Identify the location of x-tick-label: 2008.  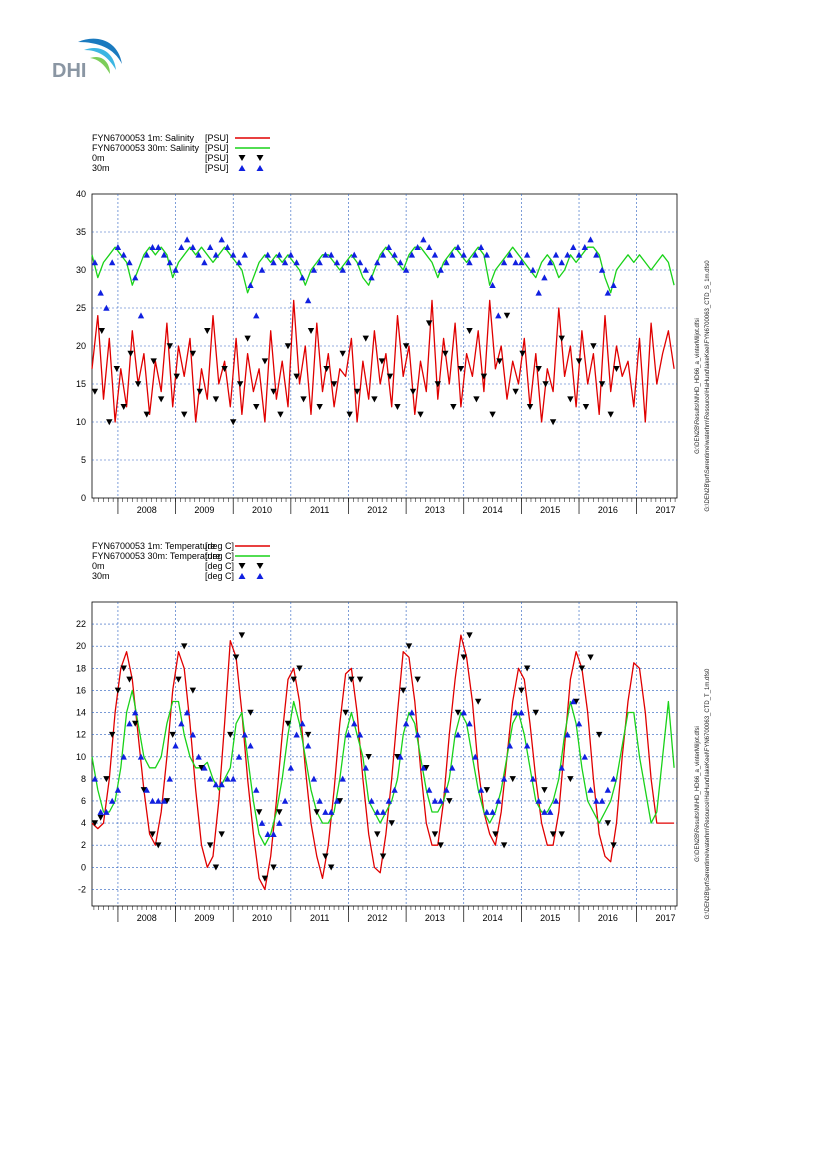
(147, 918).